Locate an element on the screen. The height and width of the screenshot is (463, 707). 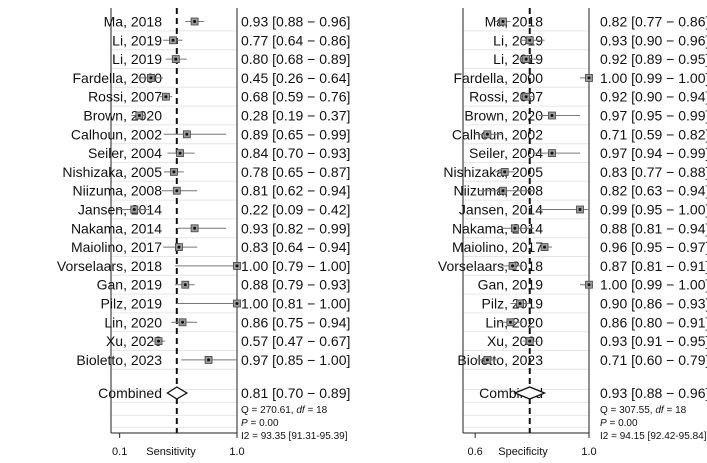
estimate-text: 0.28 [0.19 − 0.37] is located at coordinates (295, 116).